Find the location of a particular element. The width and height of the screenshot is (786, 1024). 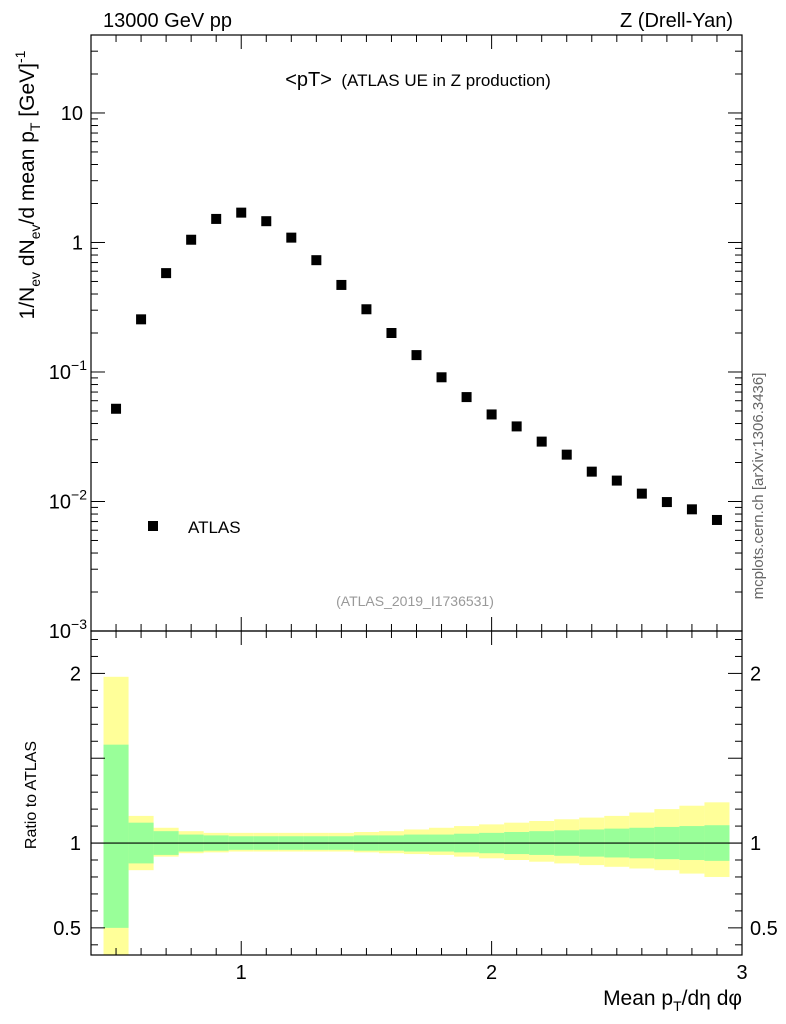

energy-label: 13000 GeV pp is located at coordinates (167, 21).